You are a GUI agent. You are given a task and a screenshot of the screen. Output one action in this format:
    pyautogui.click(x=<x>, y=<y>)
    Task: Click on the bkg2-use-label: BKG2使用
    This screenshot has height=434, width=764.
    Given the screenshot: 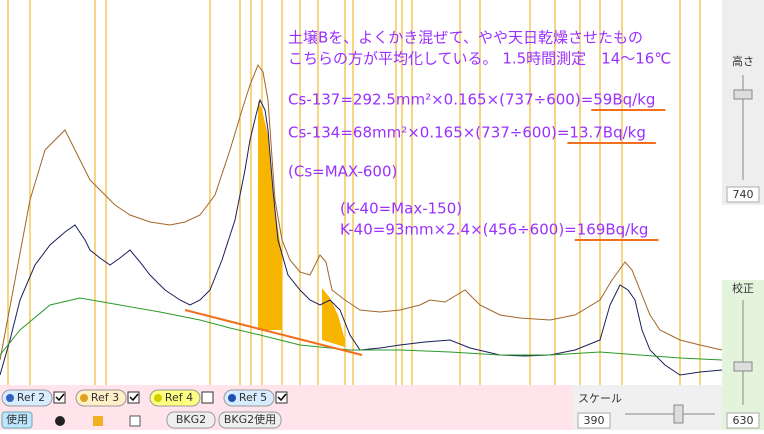 What is the action you would take?
    pyautogui.click(x=250, y=419)
    